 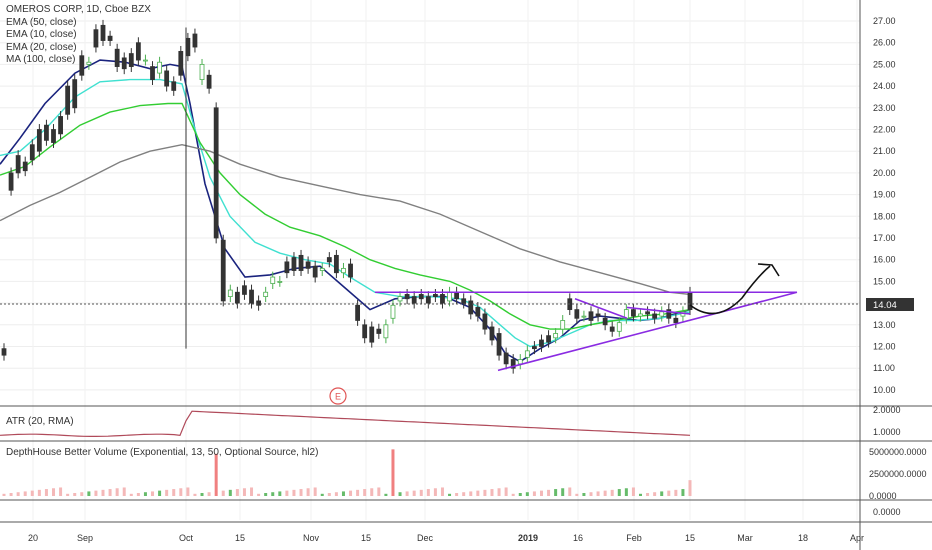 I want to click on projection-arrow, so click(x=730, y=290).